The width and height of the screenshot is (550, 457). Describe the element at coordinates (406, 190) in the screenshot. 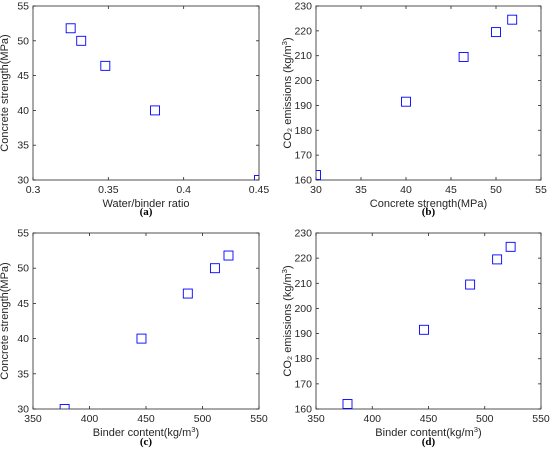

I see `x-tick-label: 40` at that location.